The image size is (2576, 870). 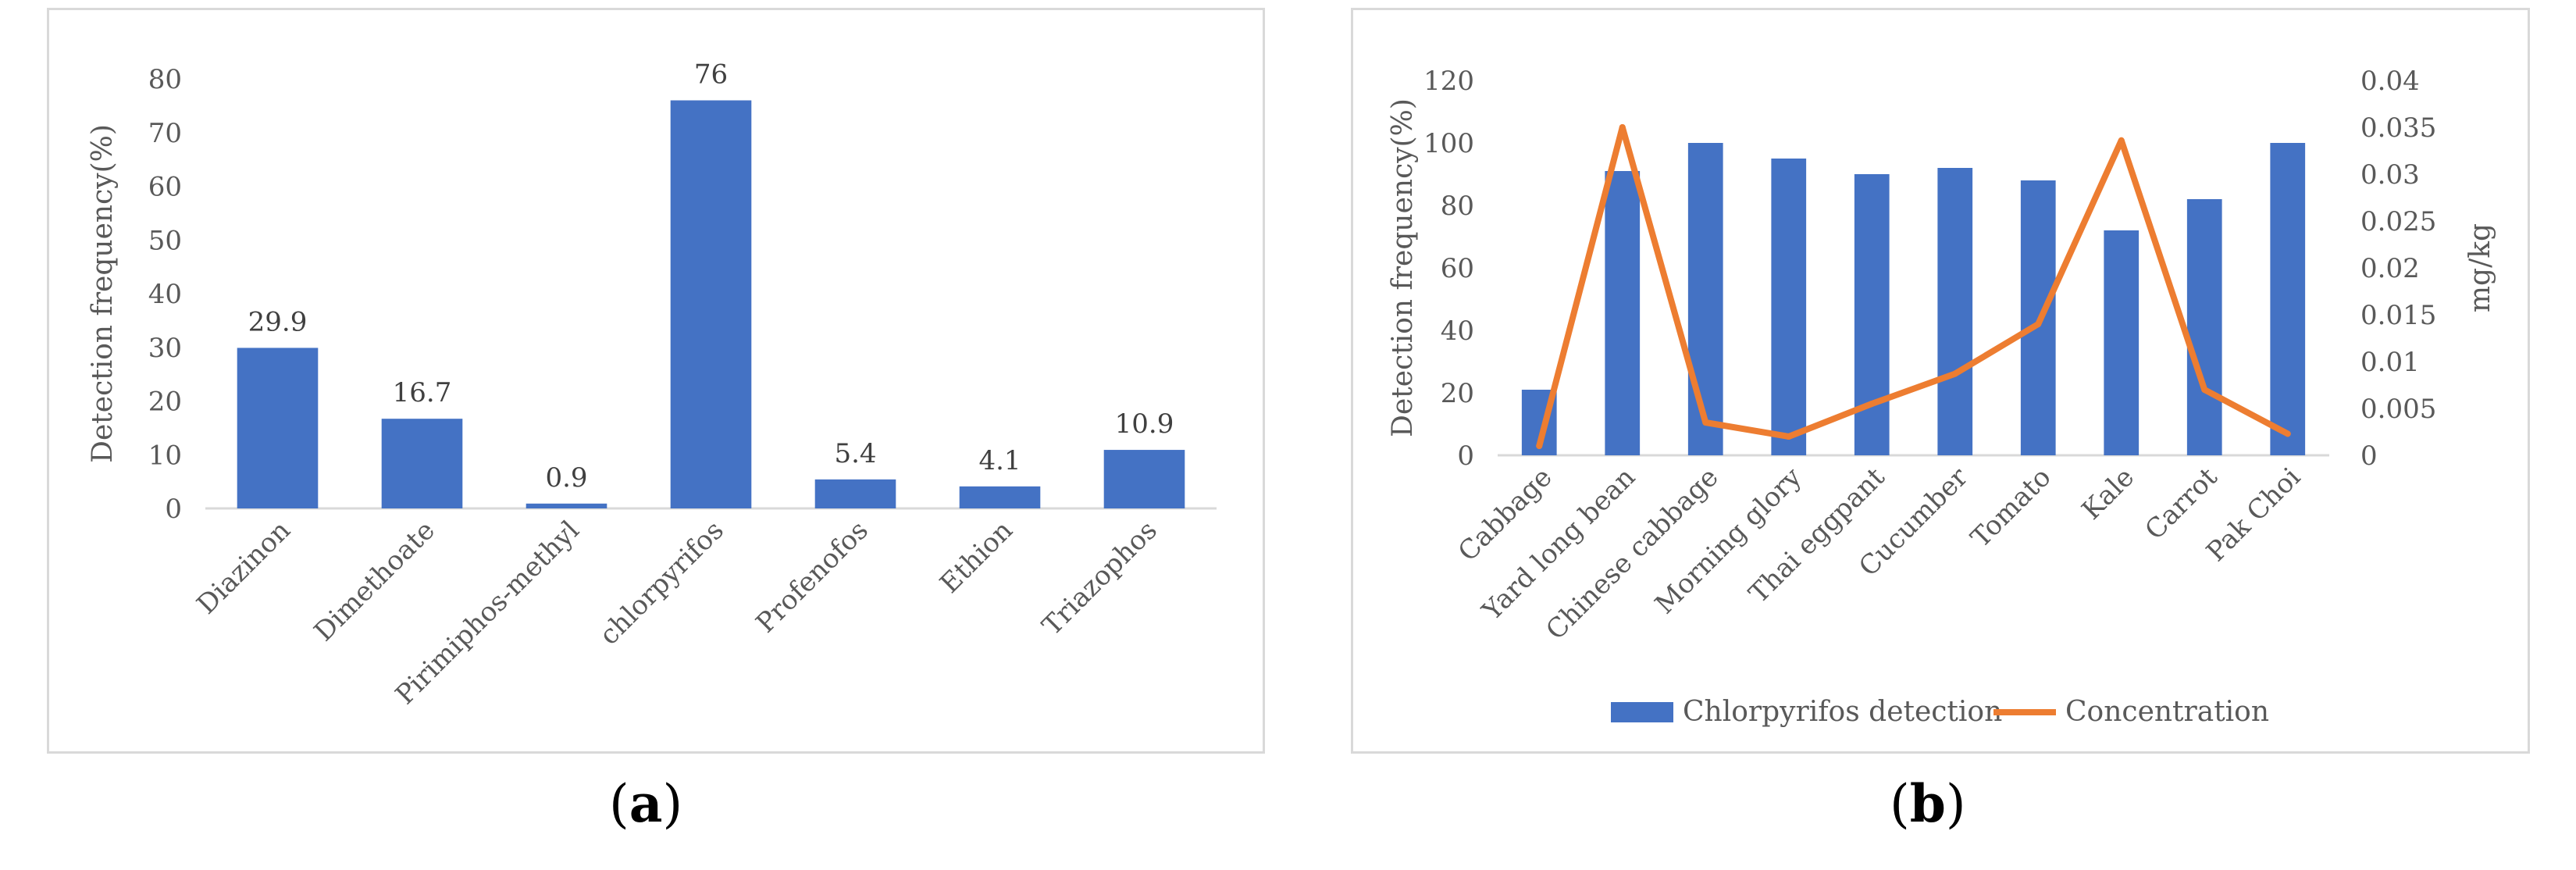 What do you see at coordinates (1100, 578) in the screenshot?
I see `x-tick-label: Triazophos` at bounding box center [1100, 578].